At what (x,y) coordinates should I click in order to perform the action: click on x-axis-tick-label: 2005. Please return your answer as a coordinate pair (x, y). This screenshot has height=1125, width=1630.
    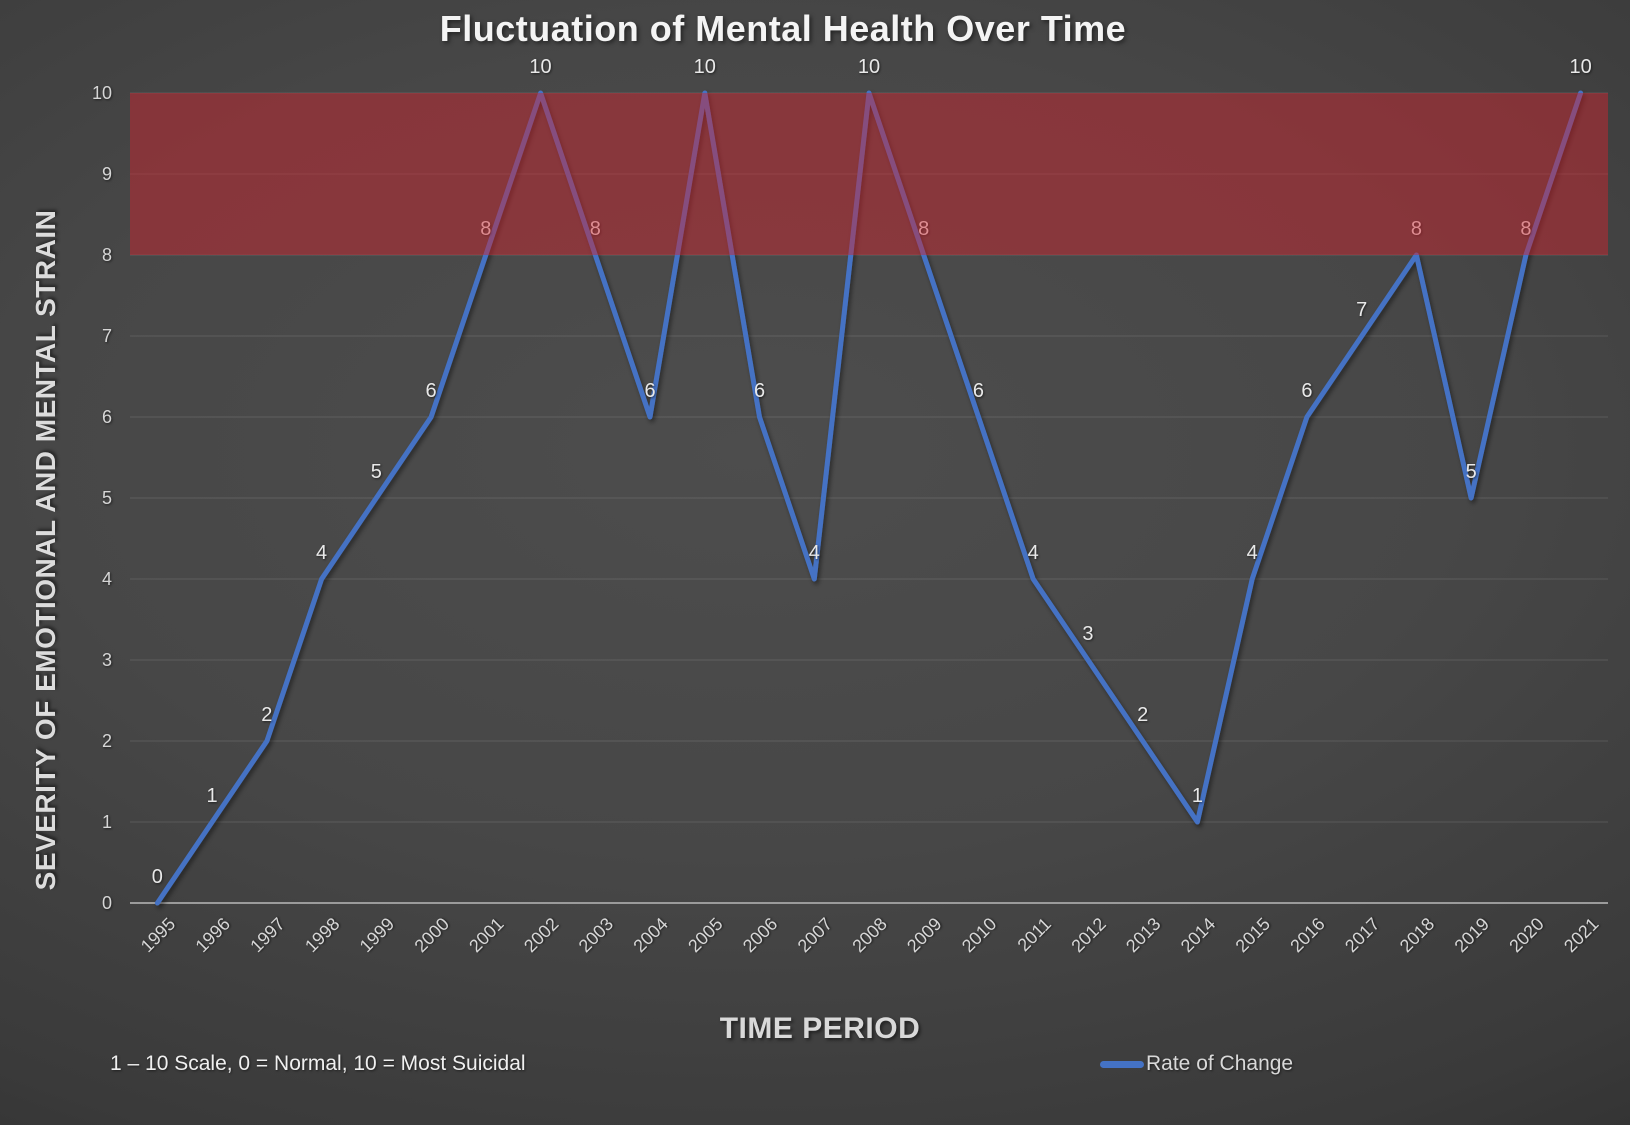
    Looking at the image, I should click on (705, 935).